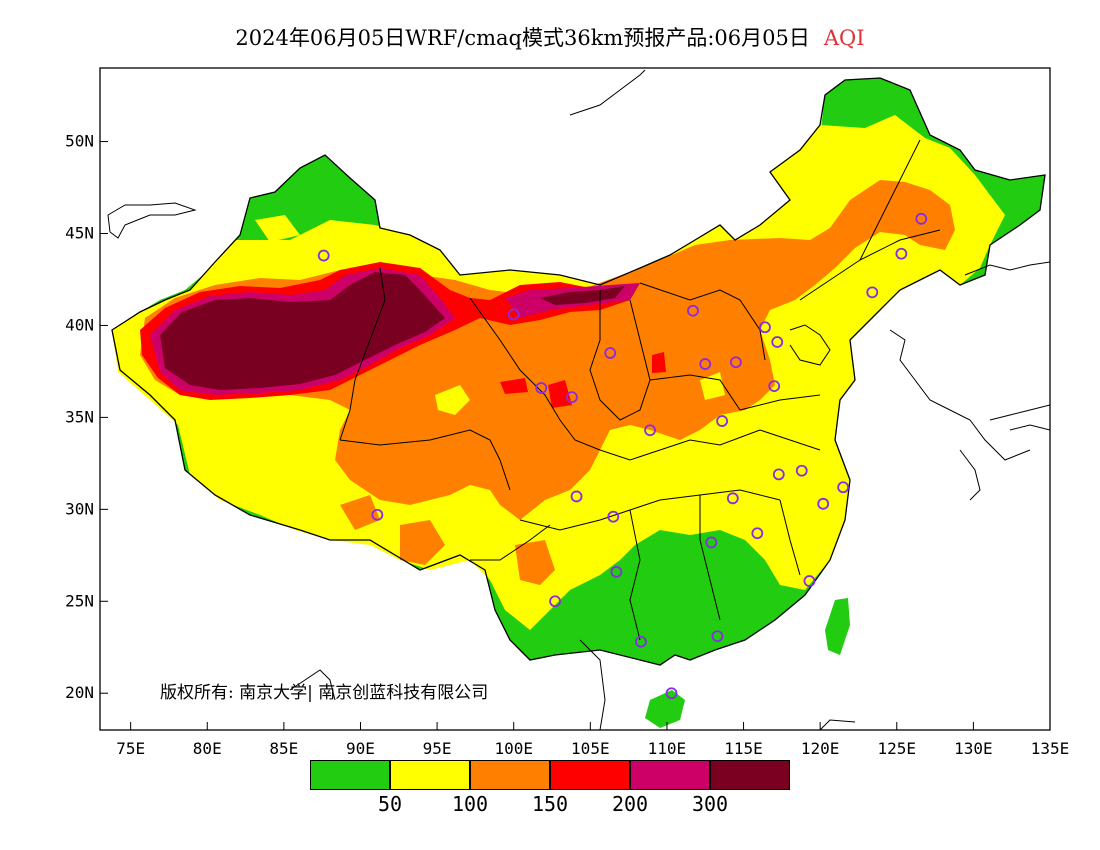 This screenshot has height=850, width=1100. I want to click on legend-label: 200, so click(630, 804).